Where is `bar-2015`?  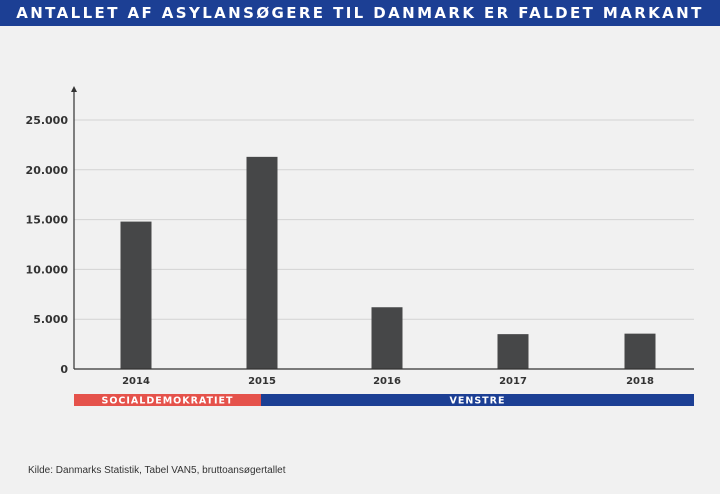 bar-2015 is located at coordinates (262, 262).